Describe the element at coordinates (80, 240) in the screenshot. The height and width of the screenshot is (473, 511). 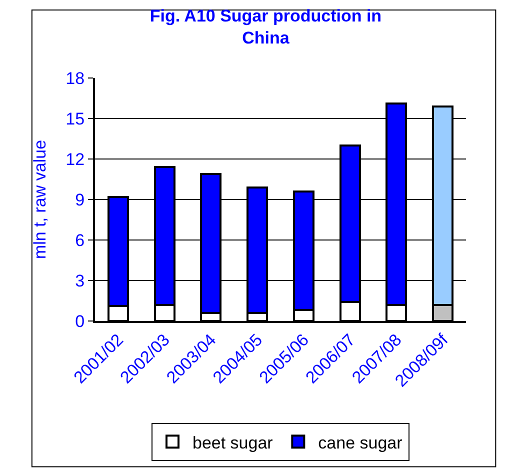
I see `y-tick-label: 6` at that location.